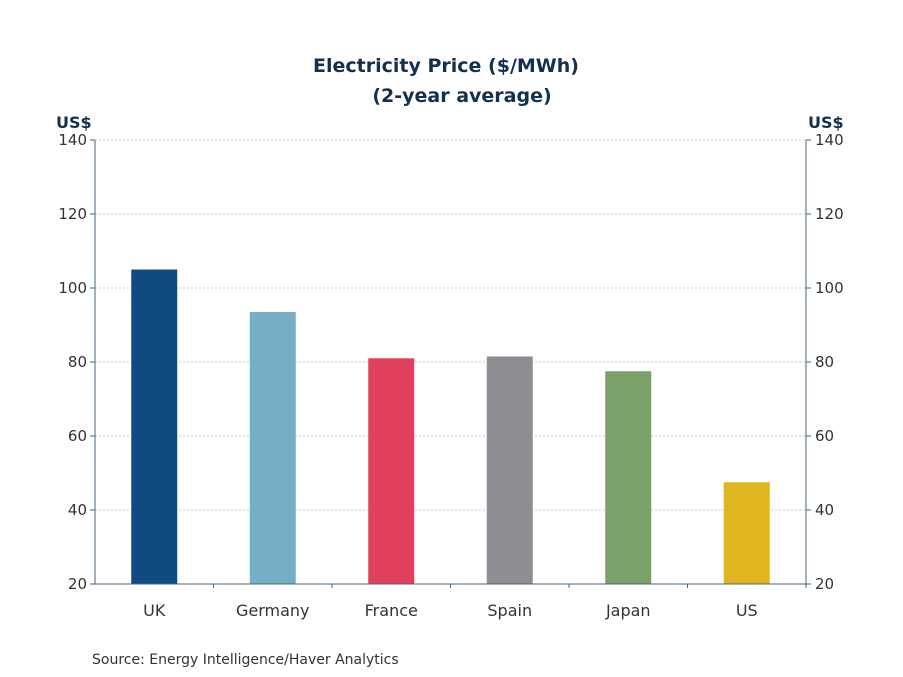 The height and width of the screenshot is (677, 903). What do you see at coordinates (509, 470) in the screenshot?
I see `bar-spain` at bounding box center [509, 470].